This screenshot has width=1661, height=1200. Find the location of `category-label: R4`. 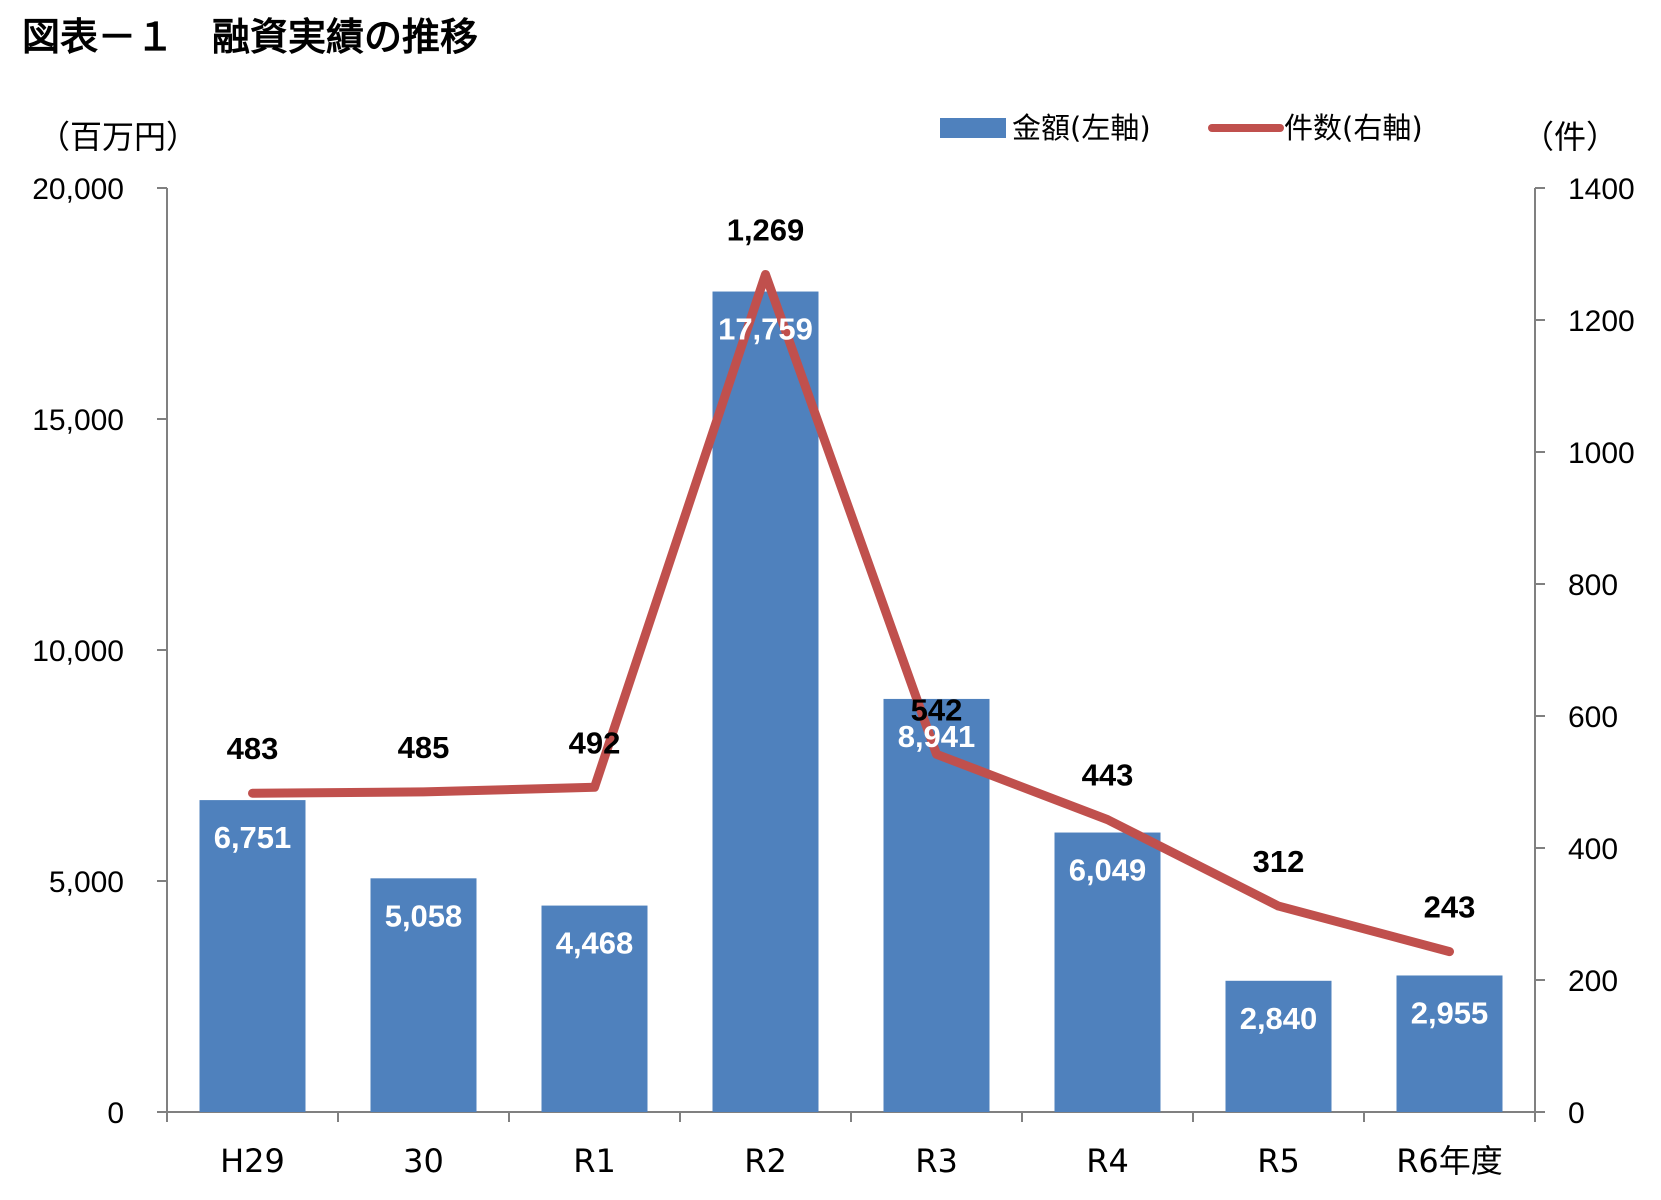

category-label: R4 is located at coordinates (1107, 1161).